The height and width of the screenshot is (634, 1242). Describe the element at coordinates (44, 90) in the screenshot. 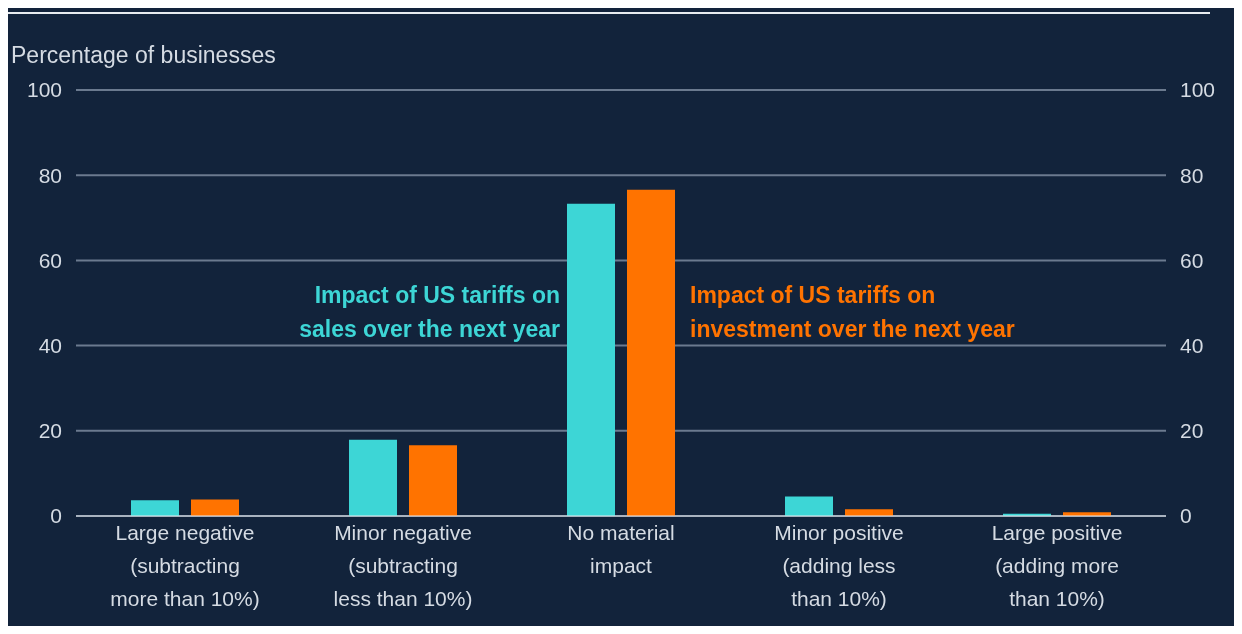

I see `y-tick-label: 100` at that location.